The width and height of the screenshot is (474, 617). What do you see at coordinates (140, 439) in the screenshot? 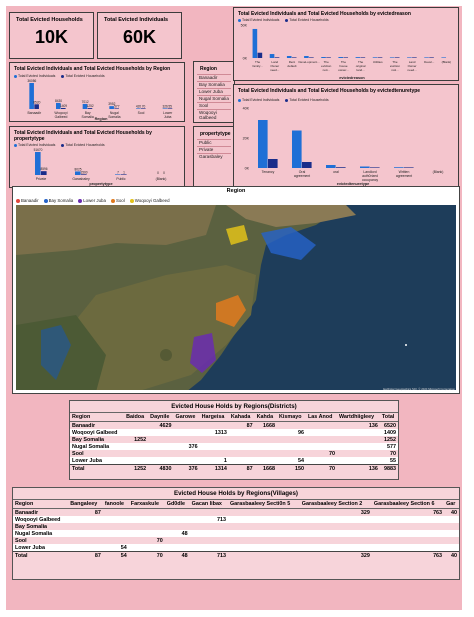
I see `table-cell: 1252` at bounding box center [140, 439].